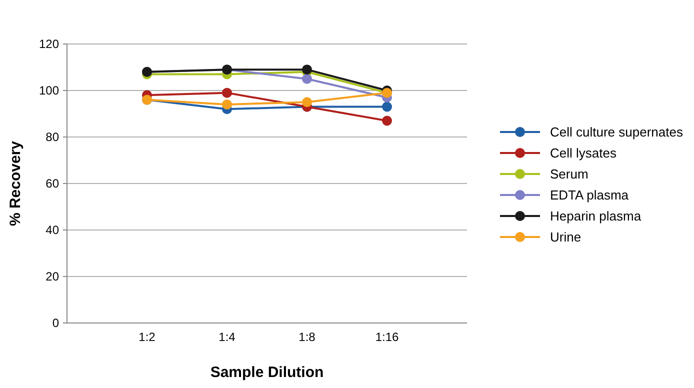  What do you see at coordinates (566, 237) in the screenshot?
I see `legend-label: Urine` at bounding box center [566, 237].